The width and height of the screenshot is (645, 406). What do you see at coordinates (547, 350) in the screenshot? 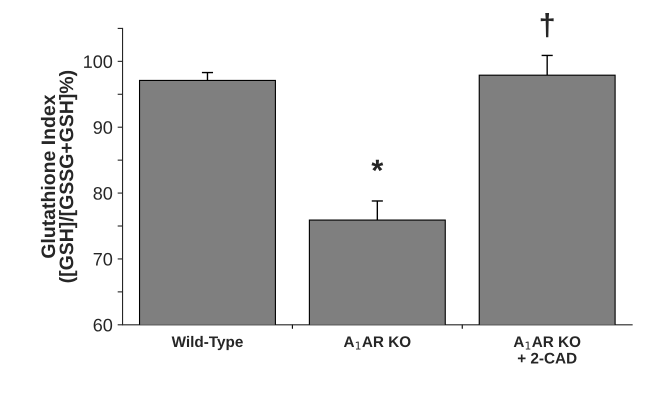
I see `x-tick-label: A$_{1}$AR KO + 2-CAD` at bounding box center [547, 350].